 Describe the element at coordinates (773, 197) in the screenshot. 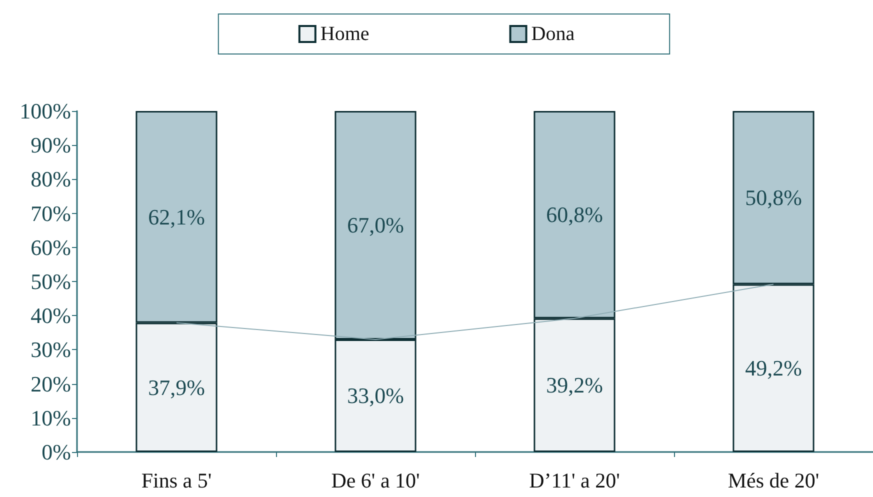

I see `data-label: 50,8%` at that location.